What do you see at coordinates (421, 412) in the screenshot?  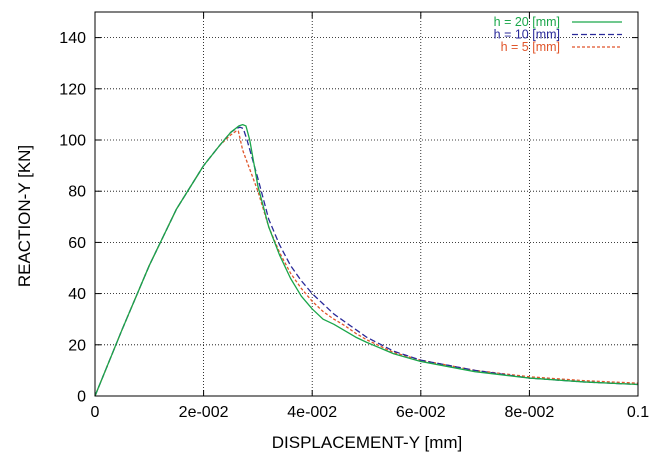 I see `x-tick-label: 6e-002` at bounding box center [421, 412].